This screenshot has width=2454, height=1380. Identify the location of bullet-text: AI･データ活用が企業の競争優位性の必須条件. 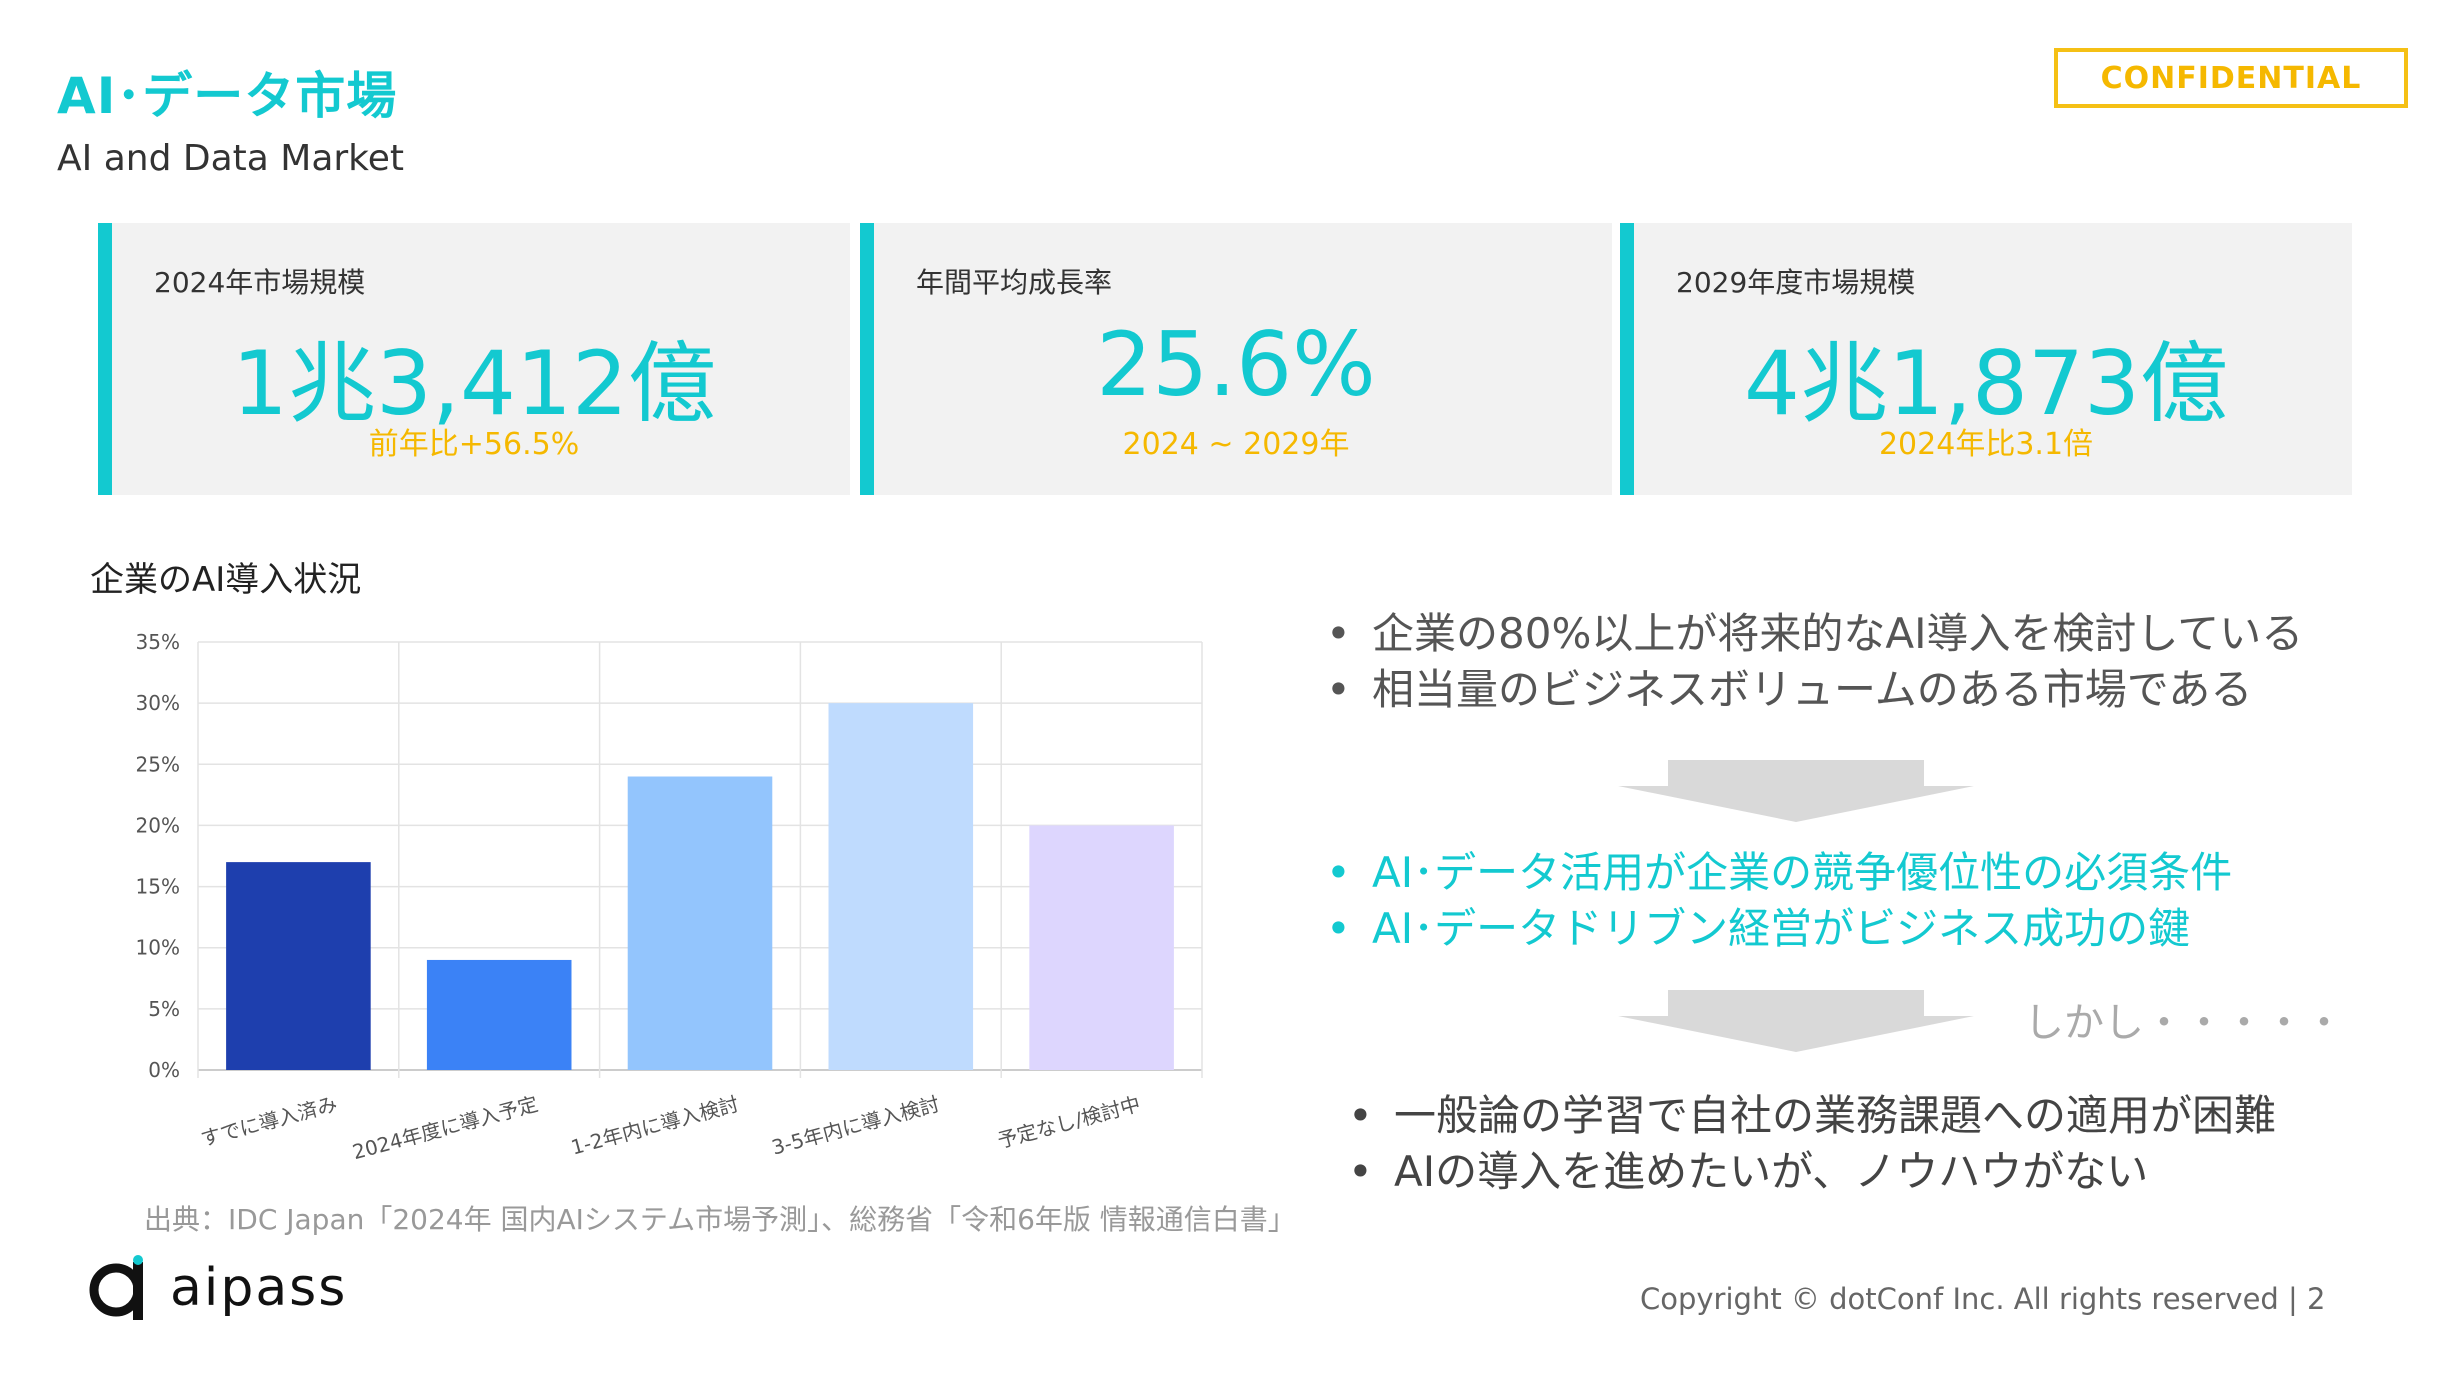
(1802, 872).